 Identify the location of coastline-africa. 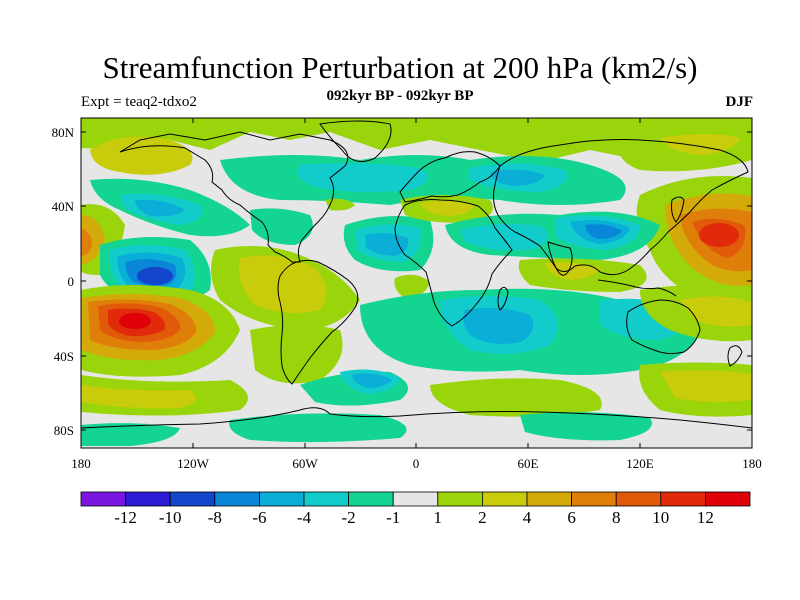
(453, 263).